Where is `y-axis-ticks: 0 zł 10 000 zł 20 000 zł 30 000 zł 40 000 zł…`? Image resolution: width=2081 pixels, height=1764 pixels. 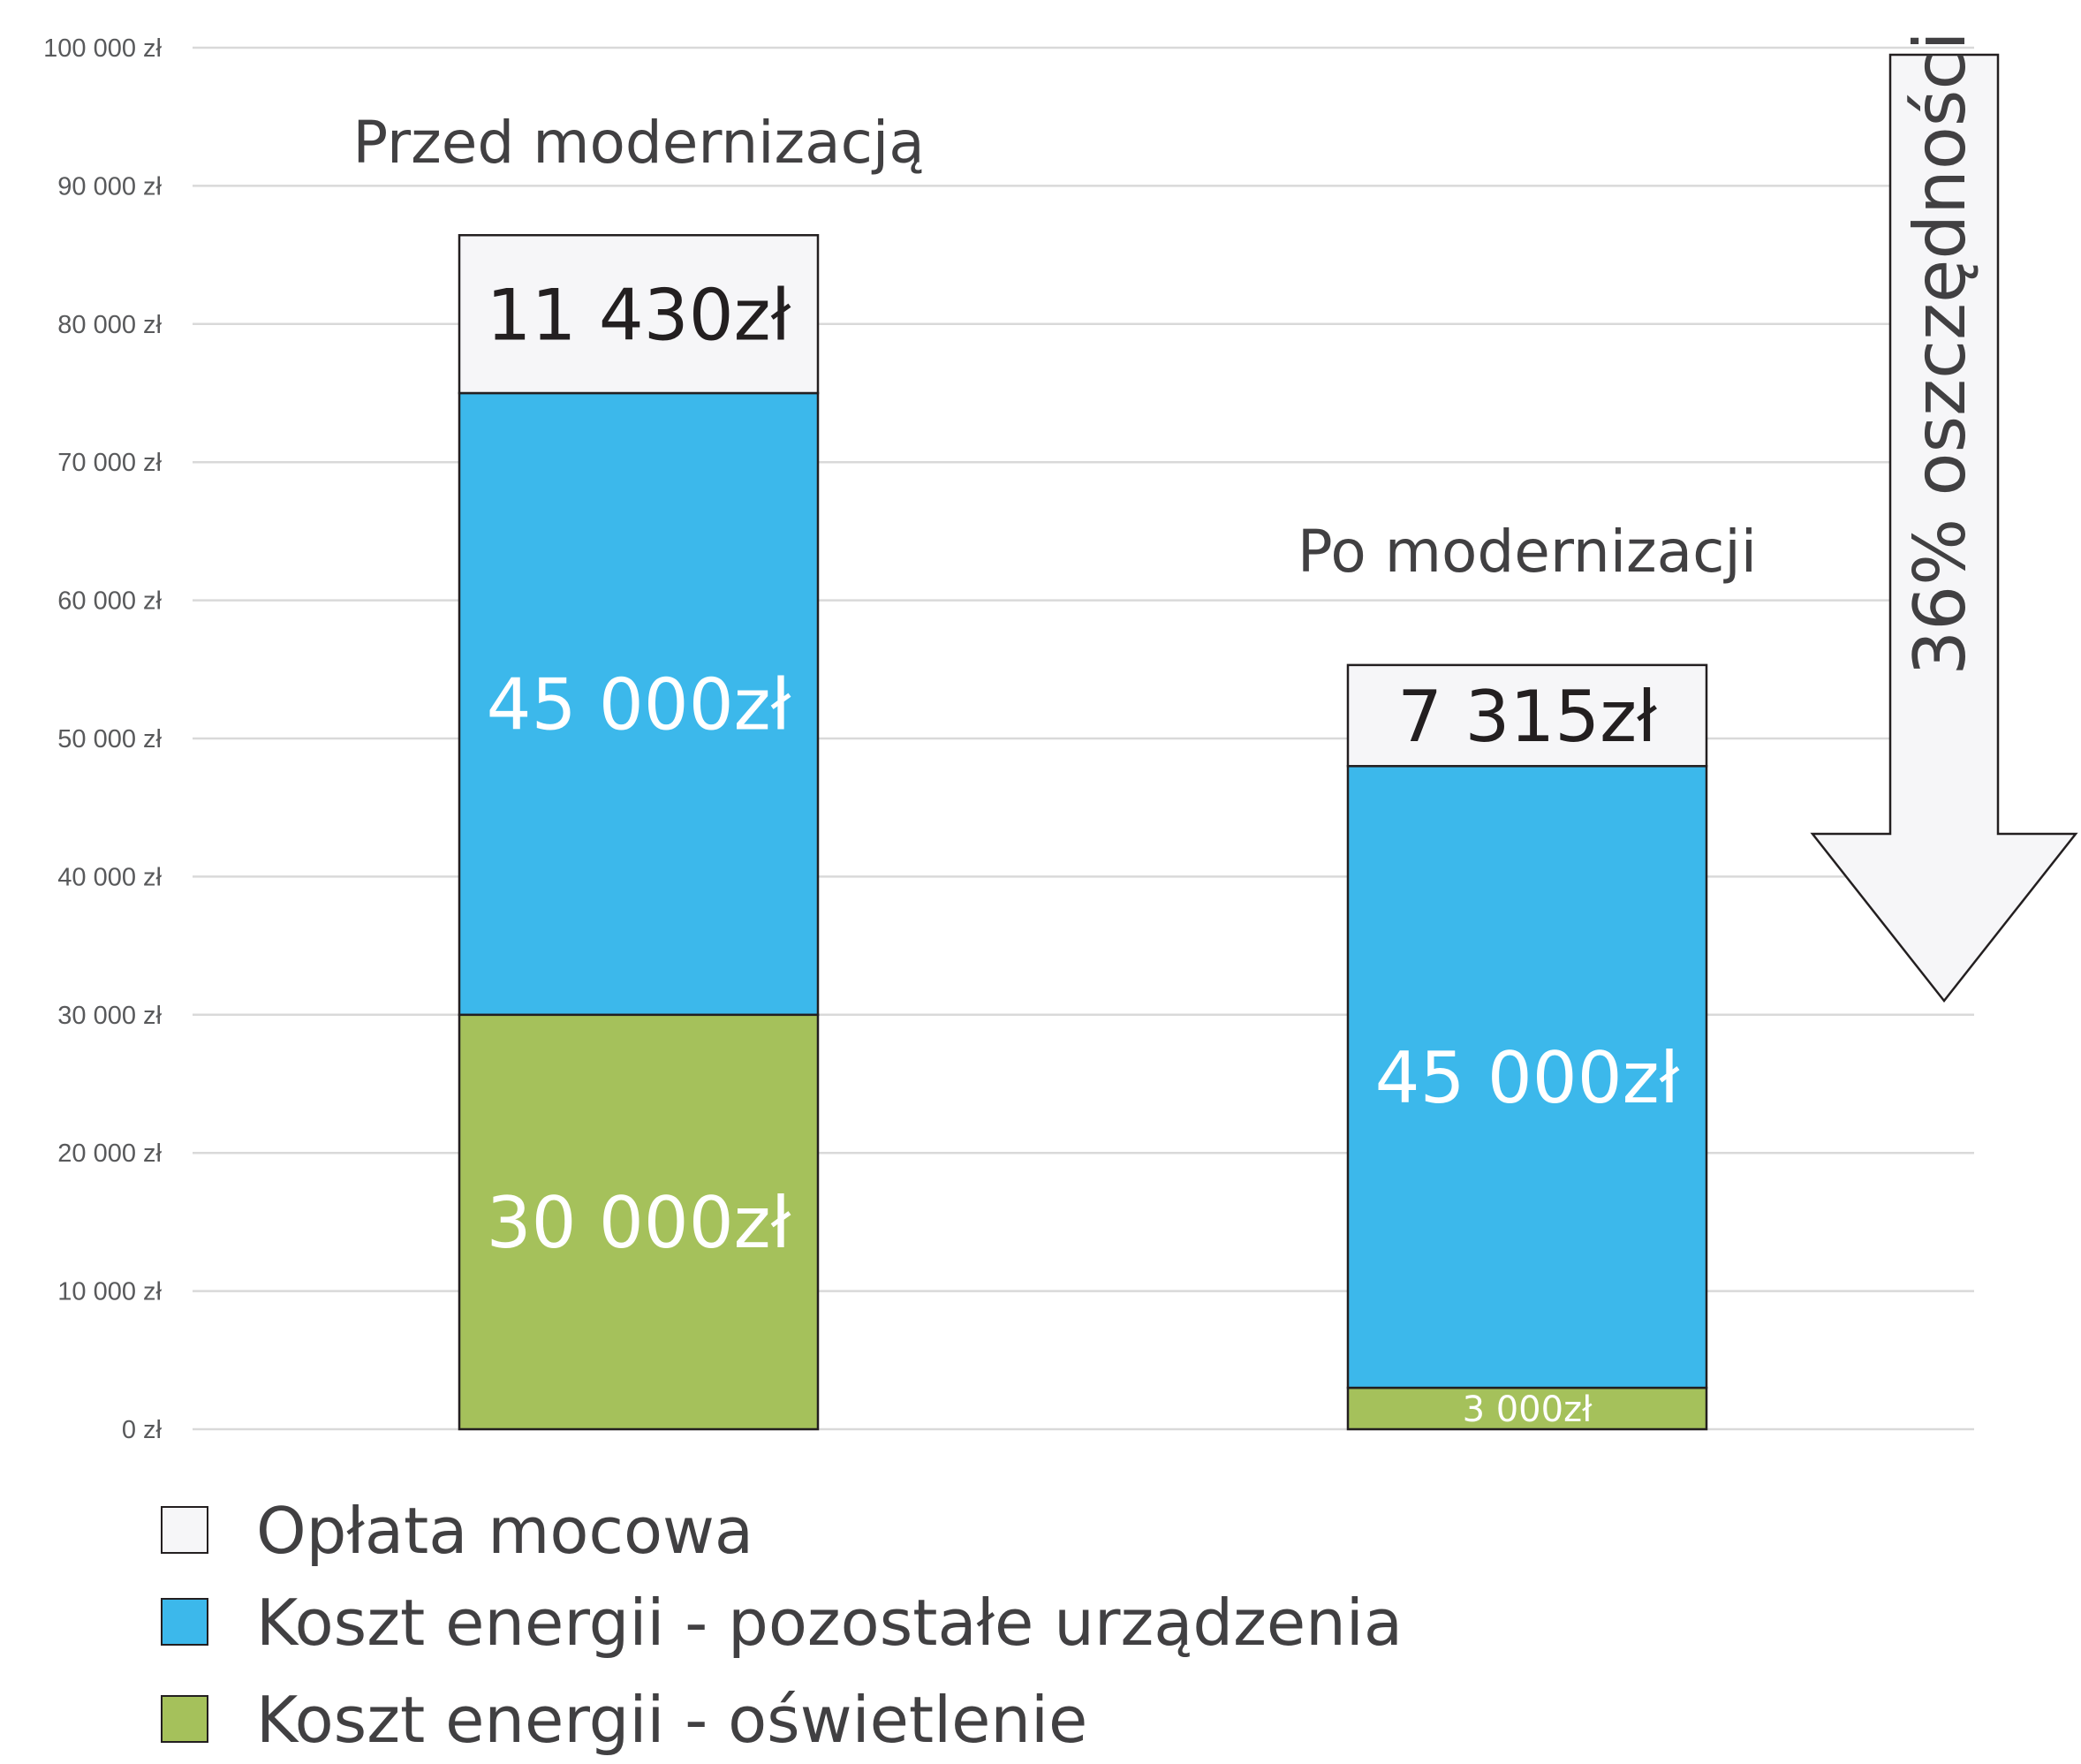 y-axis-ticks: 0 zł 10 000 zł 20 000 zł 30 000 zł 40 000 zł… is located at coordinates (102, 739).